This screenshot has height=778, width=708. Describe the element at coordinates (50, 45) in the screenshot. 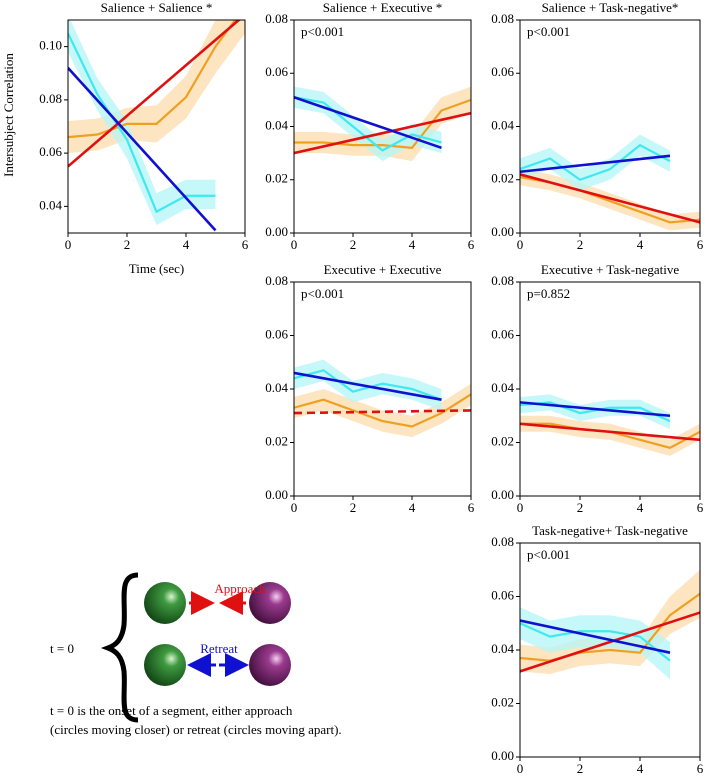

I see `y-tick-label: 0.10` at that location.